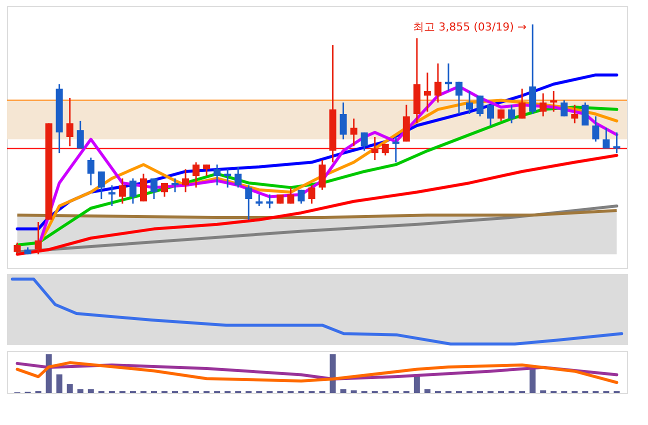  What do you see at coordinates (470, 27) in the screenshot?
I see `annotation: 최고 3,855 (03/19) →` at bounding box center [470, 27].